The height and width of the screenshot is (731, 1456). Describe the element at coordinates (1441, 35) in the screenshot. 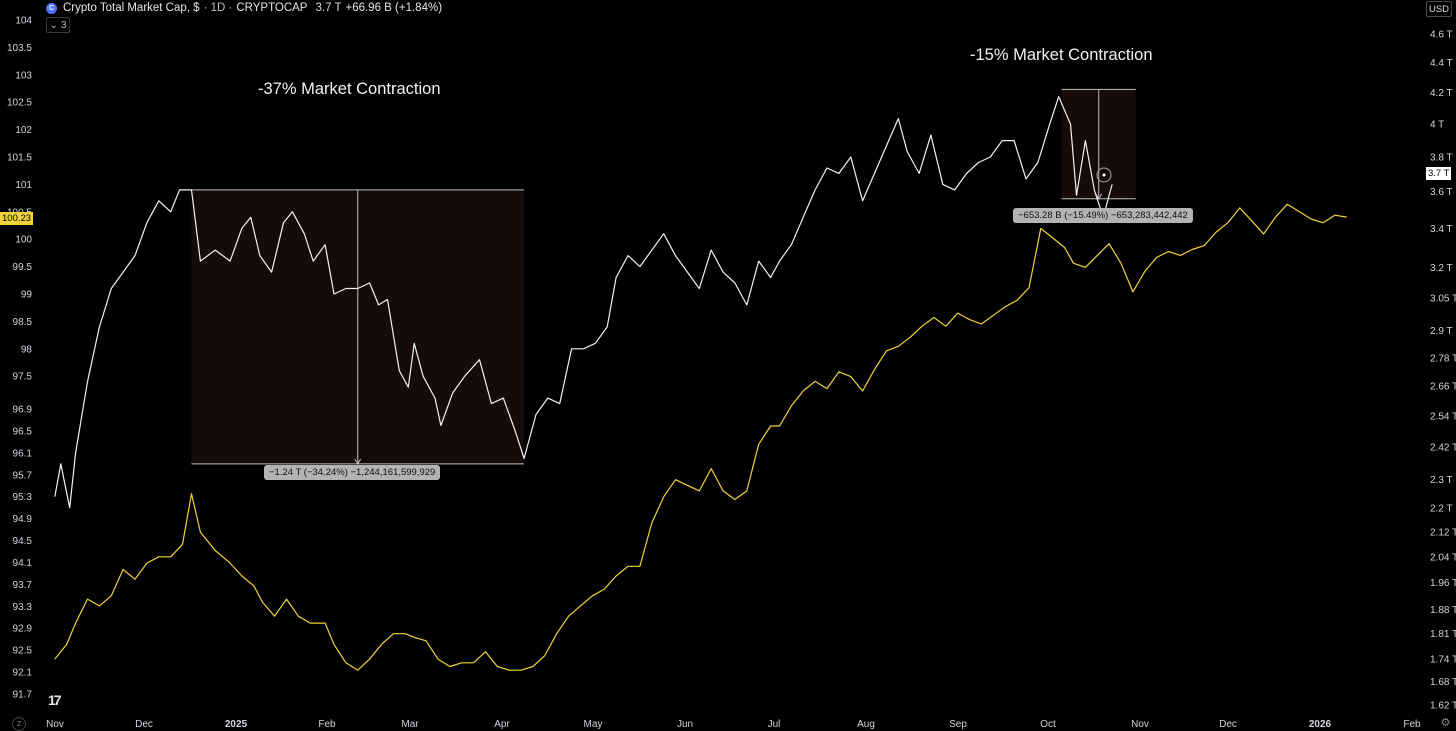

I see `right-axis-tick: 4.6 T` at that location.